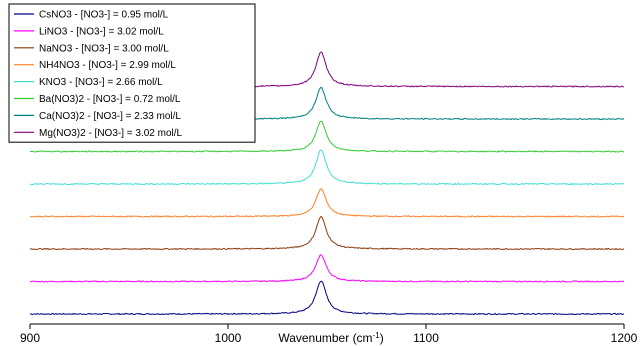 The height and width of the screenshot is (346, 644). What do you see at coordinates (325, 338) in the screenshot?
I see `x-axis-title-main: Wavenumber (cm` at bounding box center [325, 338].